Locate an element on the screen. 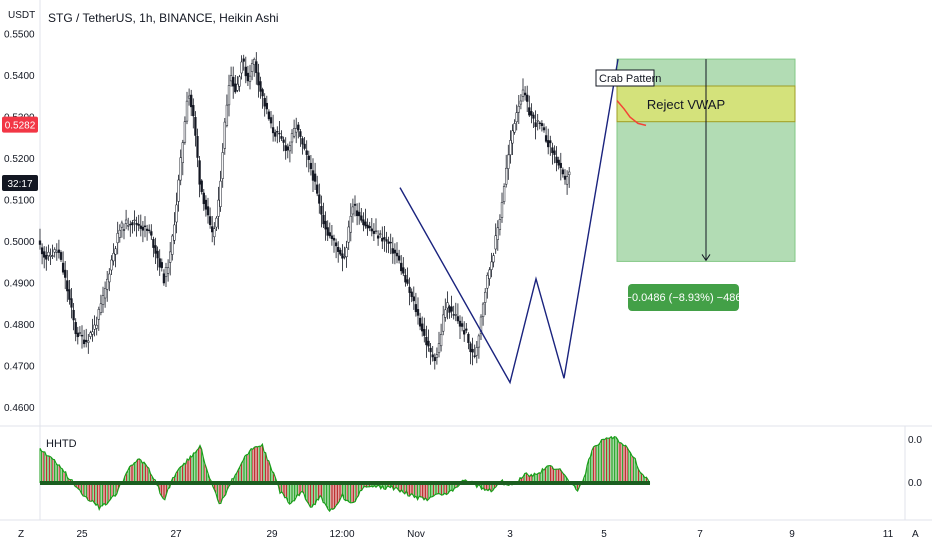 This screenshot has width=932, height=550. y-tick-label: 0.5400 is located at coordinates (19, 76).